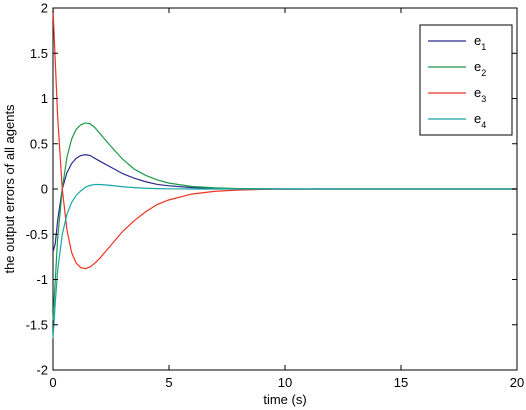  Describe the element at coordinates (483, 125) in the screenshot. I see `legend-label-subscript: 4` at that location.